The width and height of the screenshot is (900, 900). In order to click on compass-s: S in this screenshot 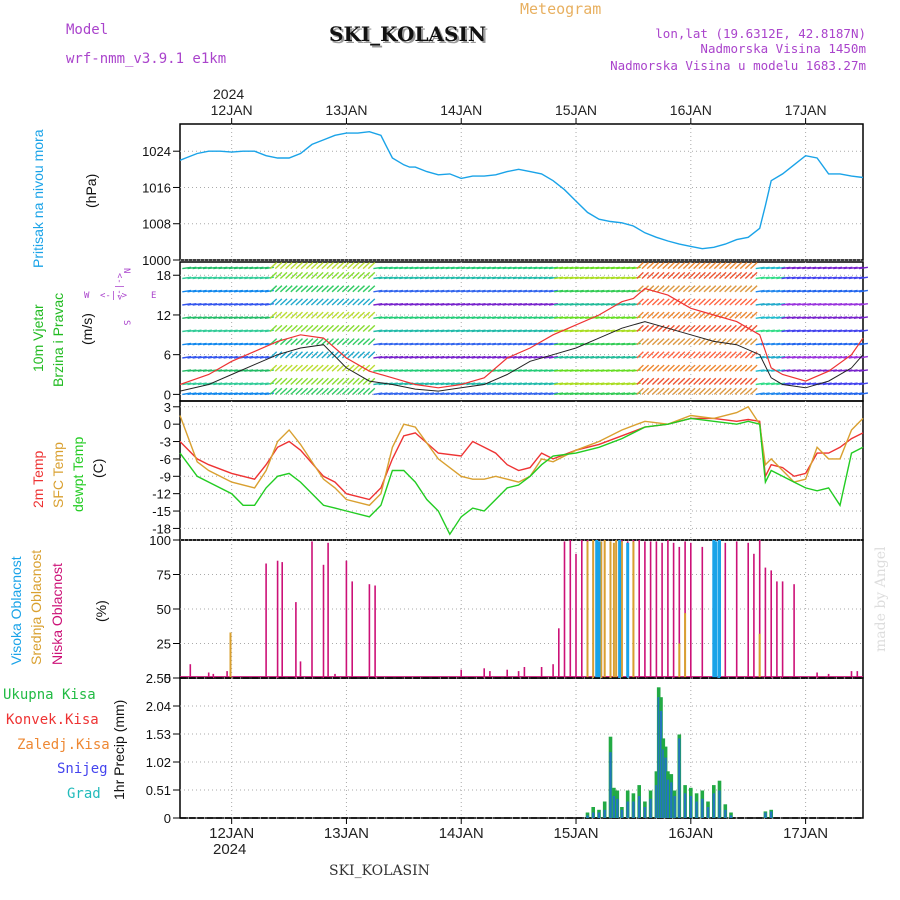, I will do `click(126, 322)`.